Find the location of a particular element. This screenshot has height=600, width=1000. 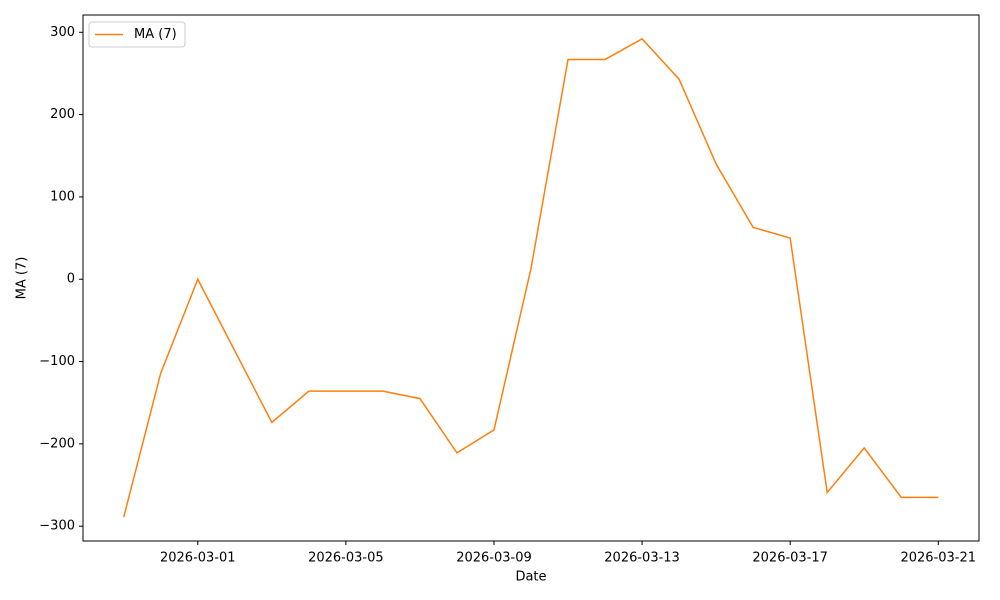

x-axis-label: Date is located at coordinates (530, 577).